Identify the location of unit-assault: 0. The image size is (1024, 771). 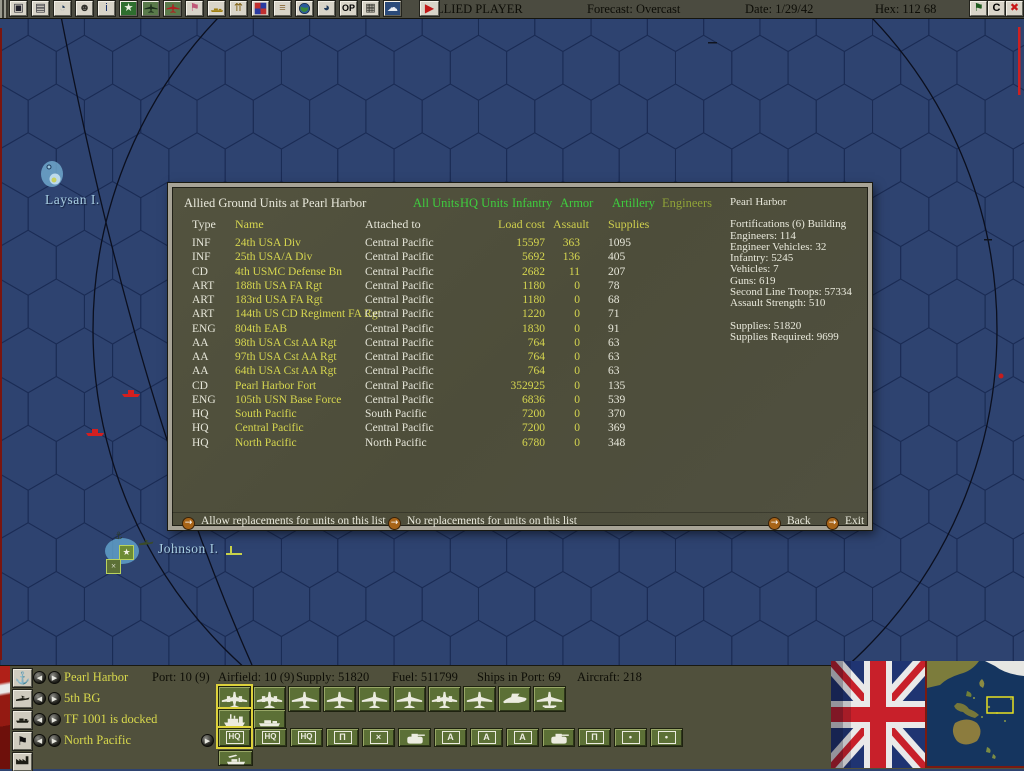
(577, 357).